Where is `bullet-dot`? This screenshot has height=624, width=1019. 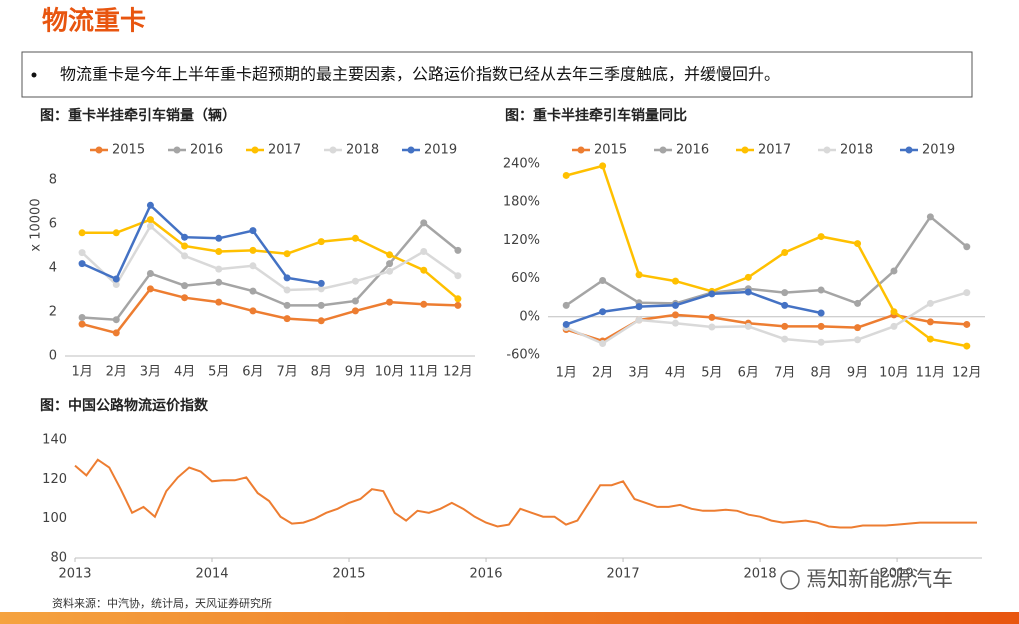
bullet-dot is located at coordinates (34, 75).